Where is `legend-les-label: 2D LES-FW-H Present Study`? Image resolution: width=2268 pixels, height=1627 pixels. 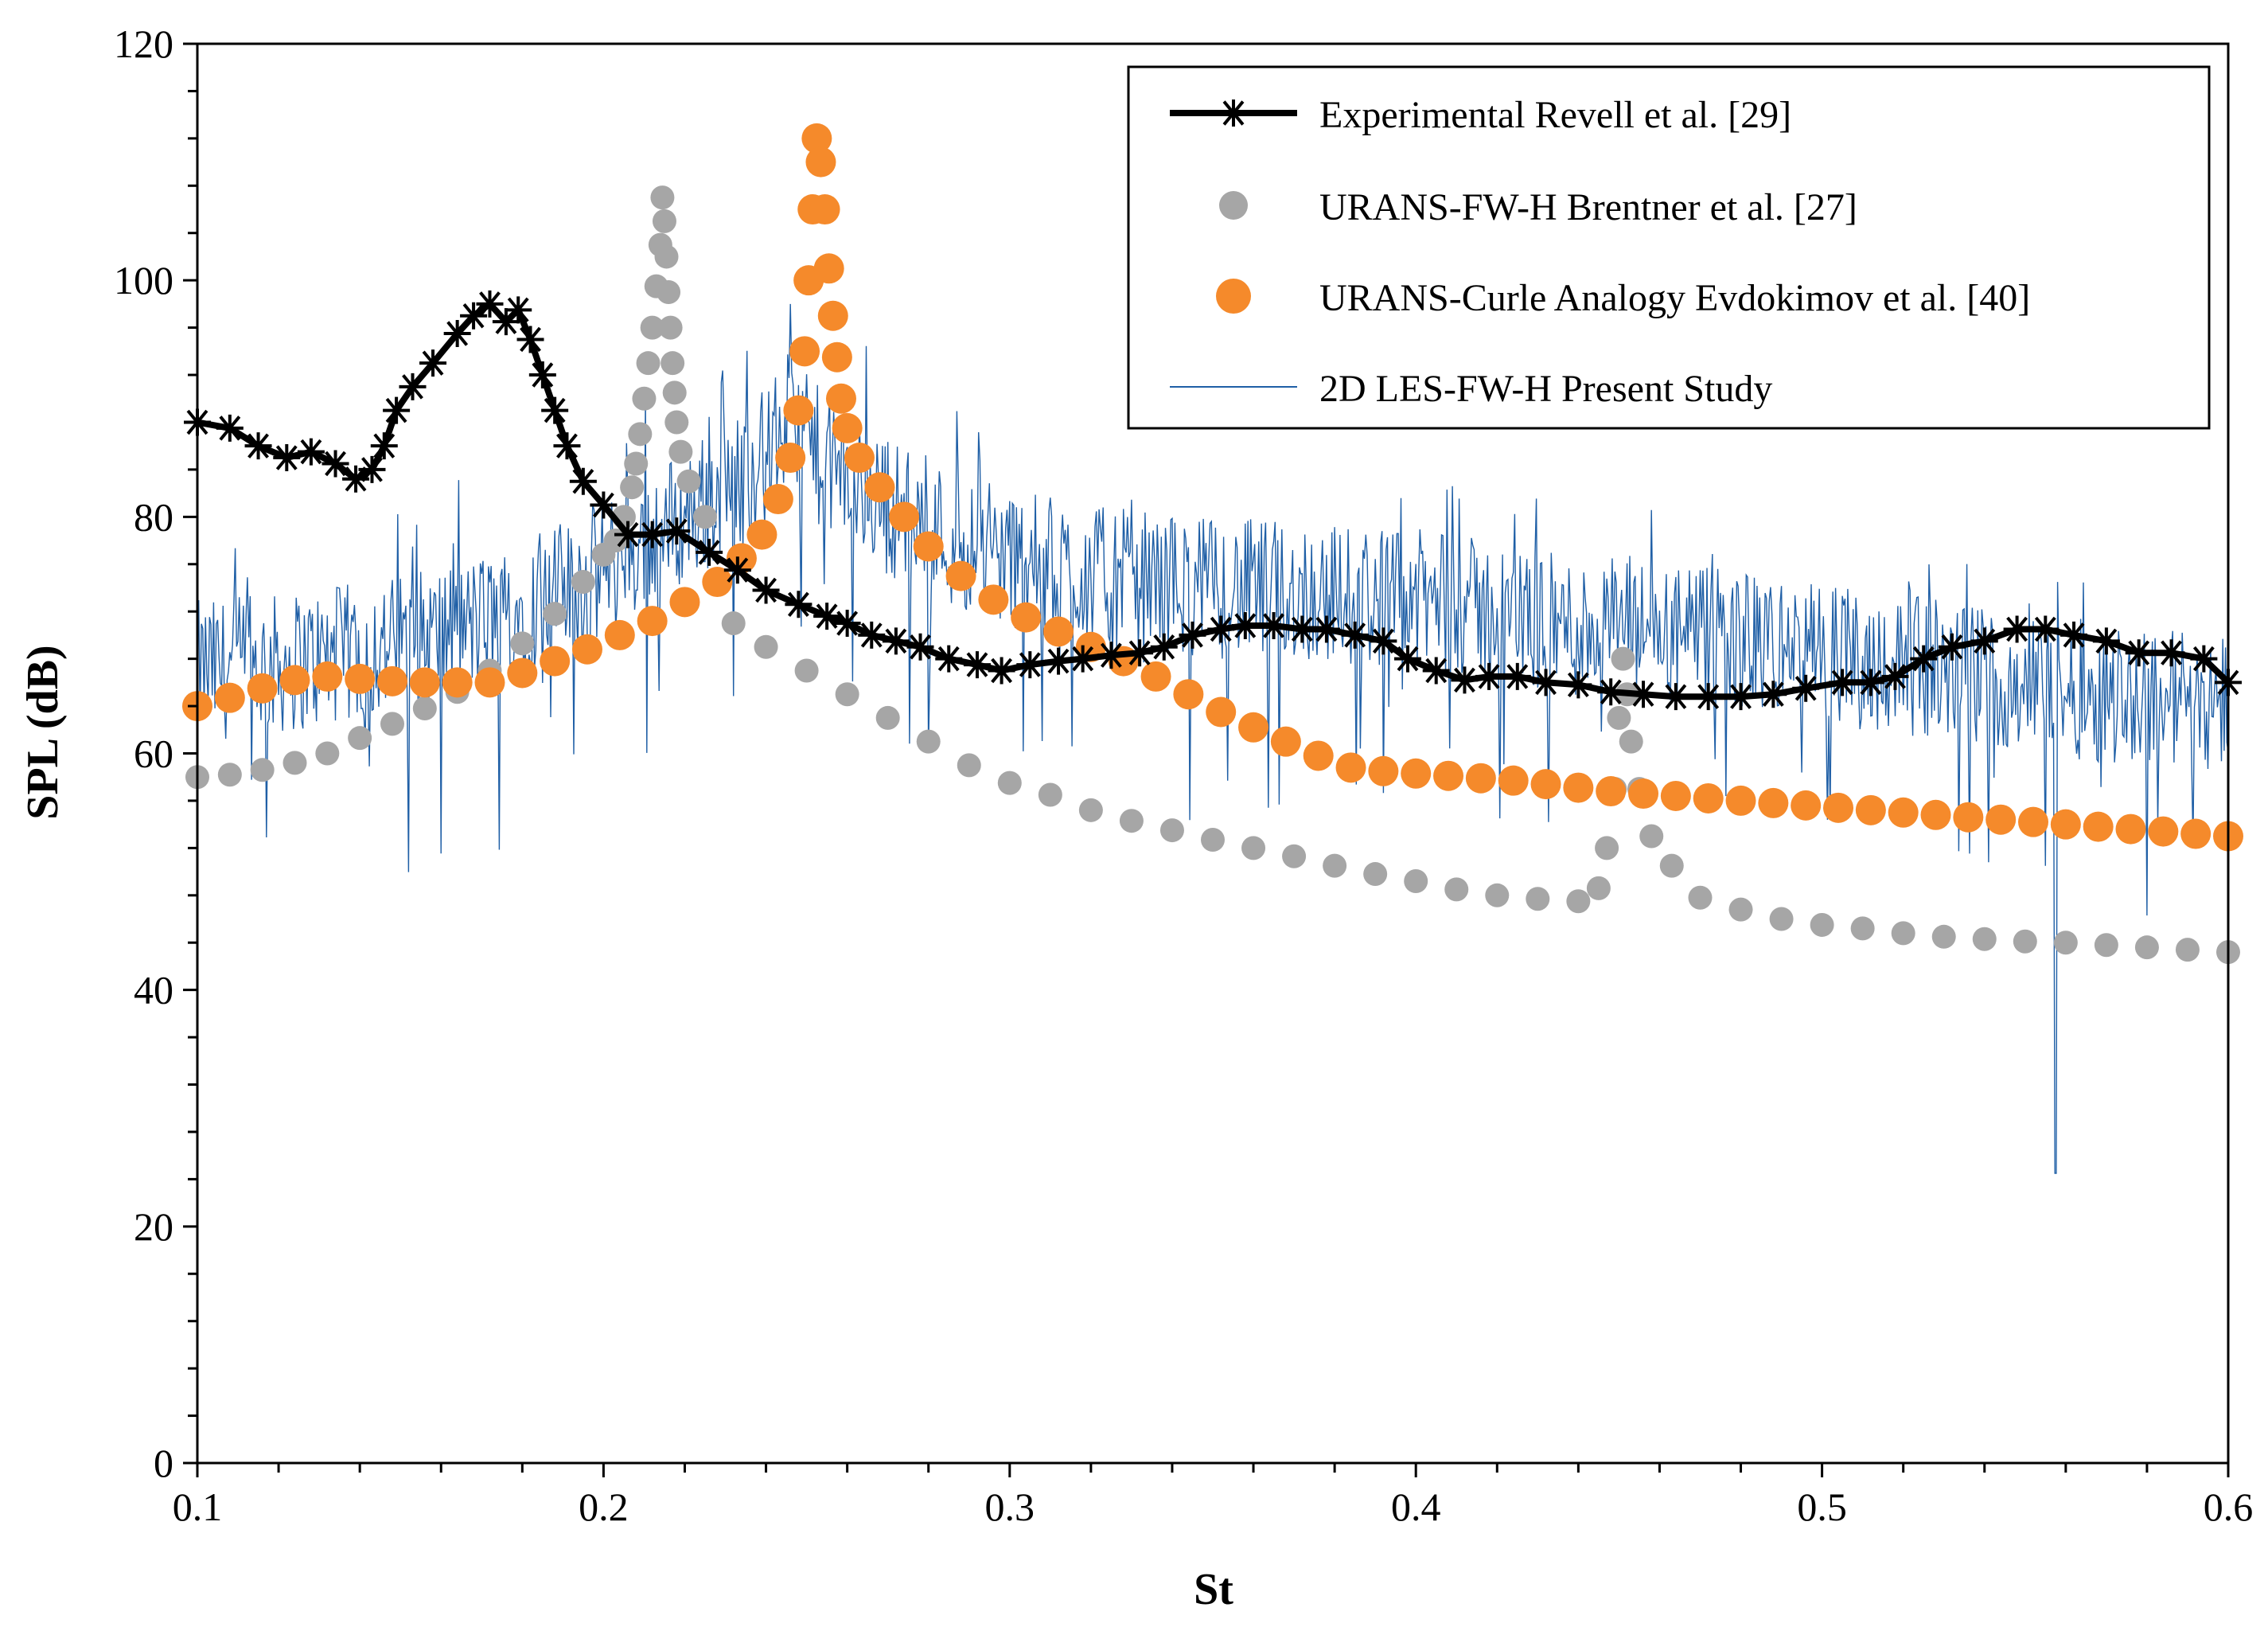 legend-les-label: 2D LES-FW-H Present Study is located at coordinates (1545, 389).